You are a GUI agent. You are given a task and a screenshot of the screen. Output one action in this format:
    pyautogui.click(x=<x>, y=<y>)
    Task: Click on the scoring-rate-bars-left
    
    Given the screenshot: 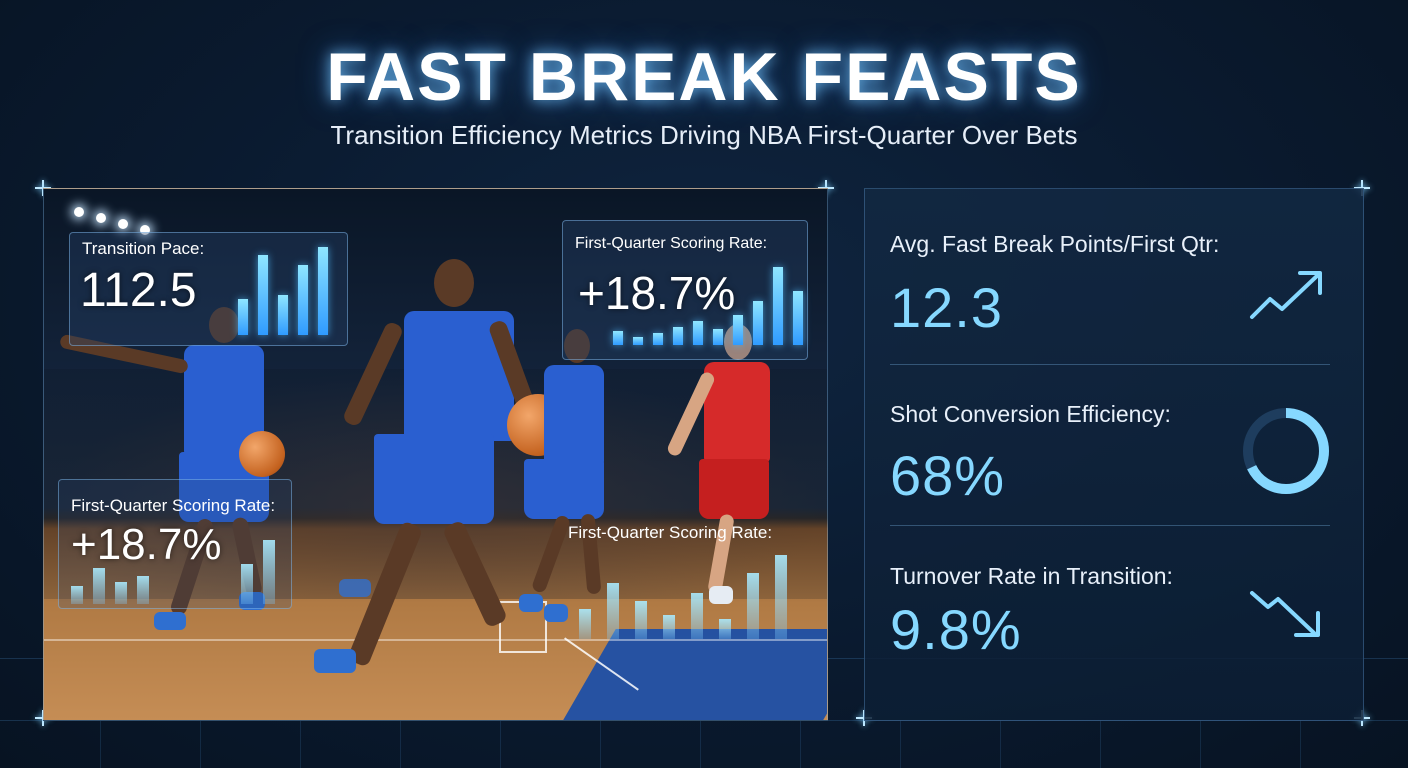 What is the action you would take?
    pyautogui.click(x=176, y=569)
    